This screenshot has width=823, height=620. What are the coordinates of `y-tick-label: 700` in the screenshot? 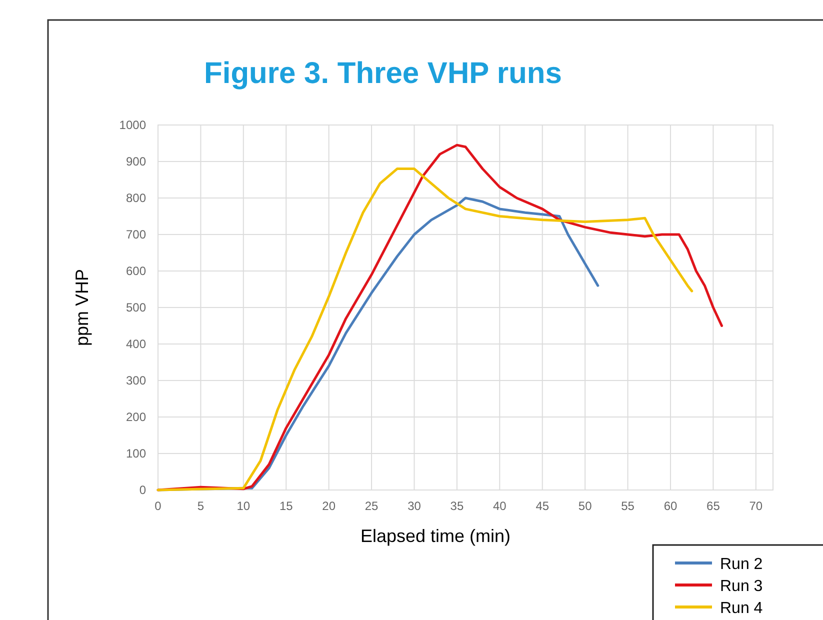 It's located at (136, 235).